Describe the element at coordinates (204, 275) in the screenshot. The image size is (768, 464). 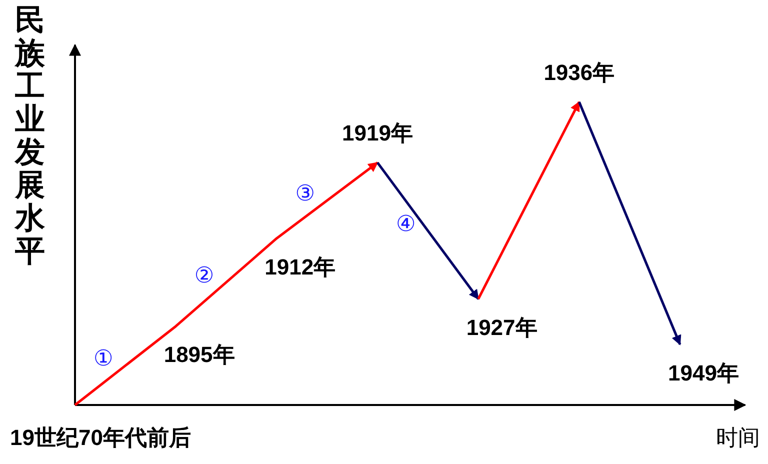
I see `annotation: ②` at that location.